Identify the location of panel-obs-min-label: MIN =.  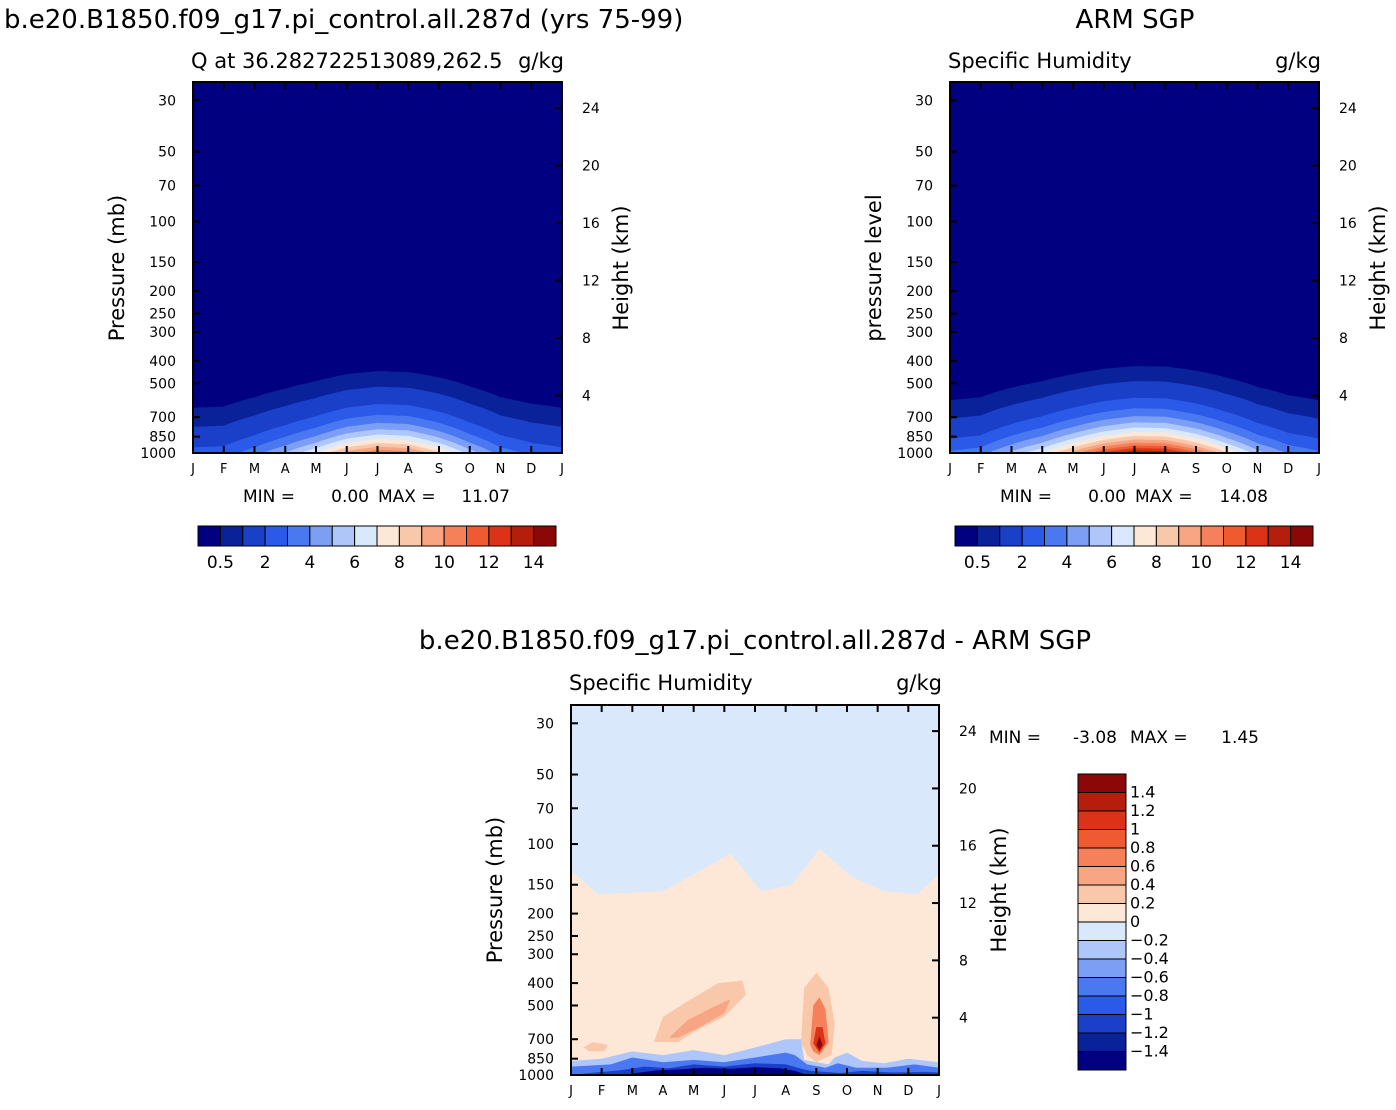
(1026, 497).